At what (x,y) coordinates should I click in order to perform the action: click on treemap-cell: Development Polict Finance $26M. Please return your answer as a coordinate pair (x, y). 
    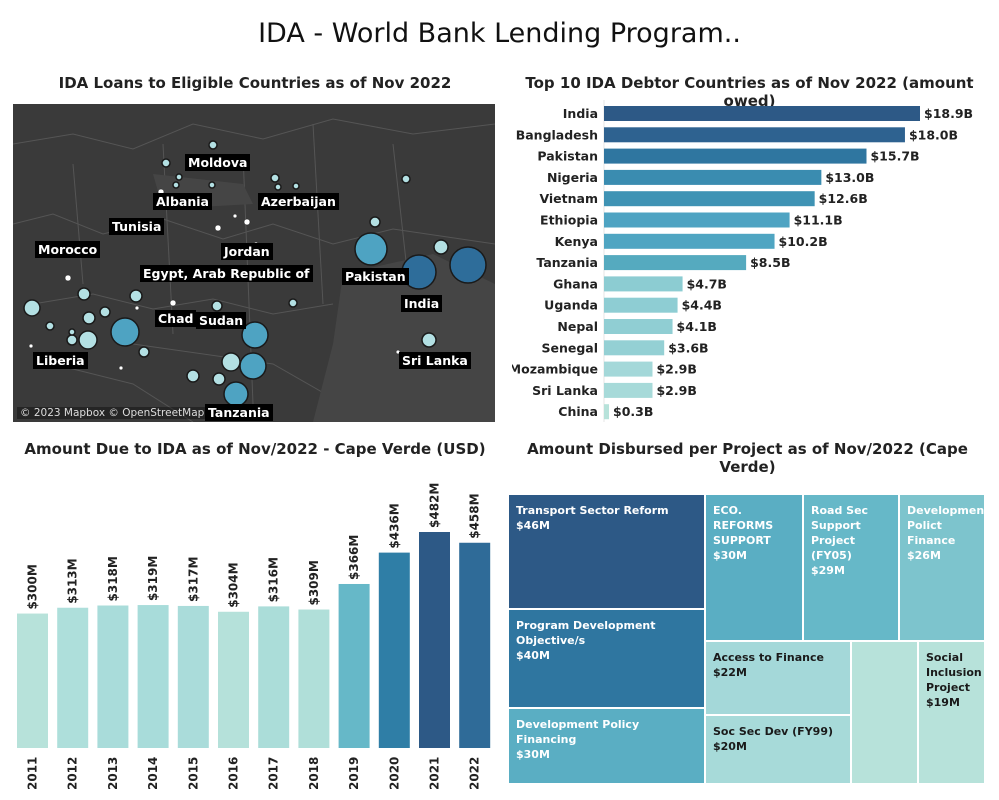
    Looking at the image, I should click on (942, 567).